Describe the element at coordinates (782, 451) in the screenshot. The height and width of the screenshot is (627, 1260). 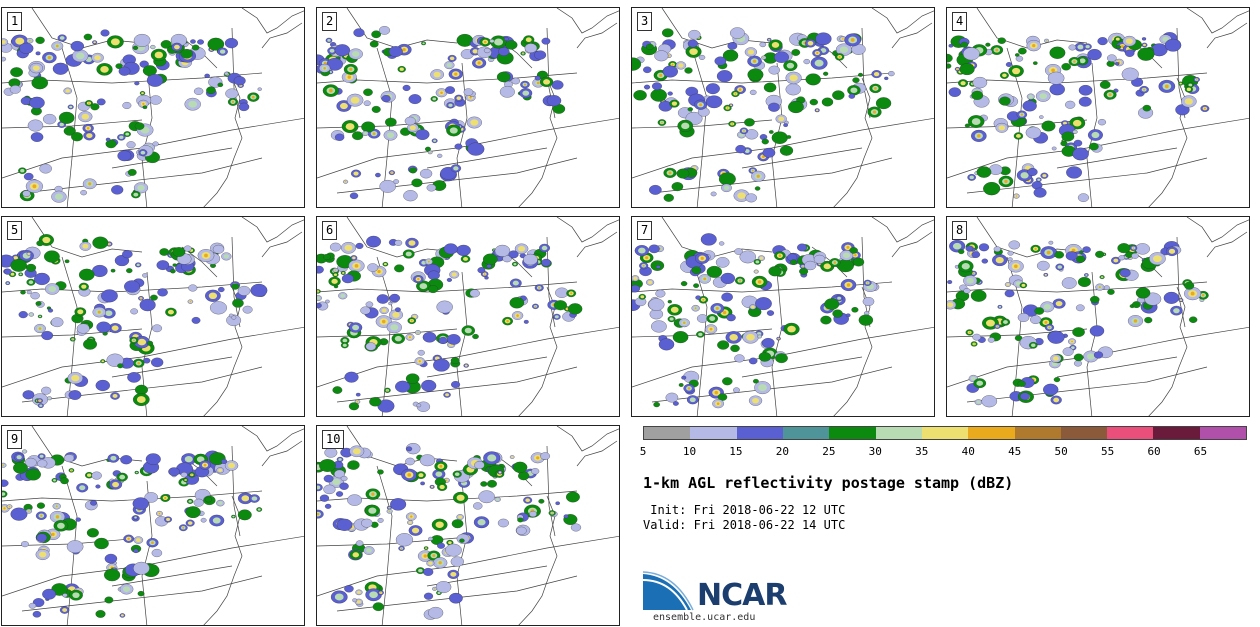
I see `colorbar-tick-label: 20` at that location.